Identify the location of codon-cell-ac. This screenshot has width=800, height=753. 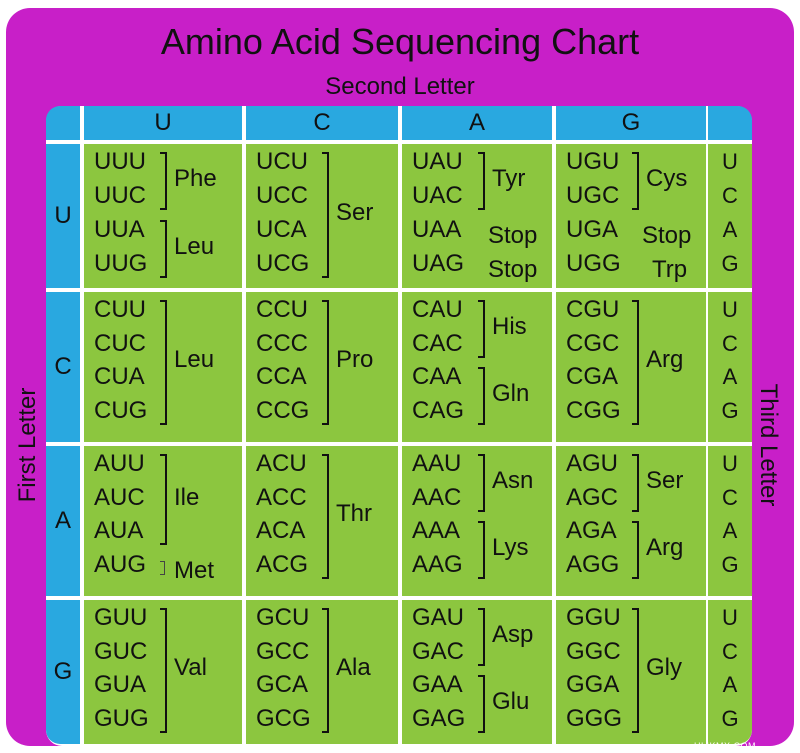
(322, 521).